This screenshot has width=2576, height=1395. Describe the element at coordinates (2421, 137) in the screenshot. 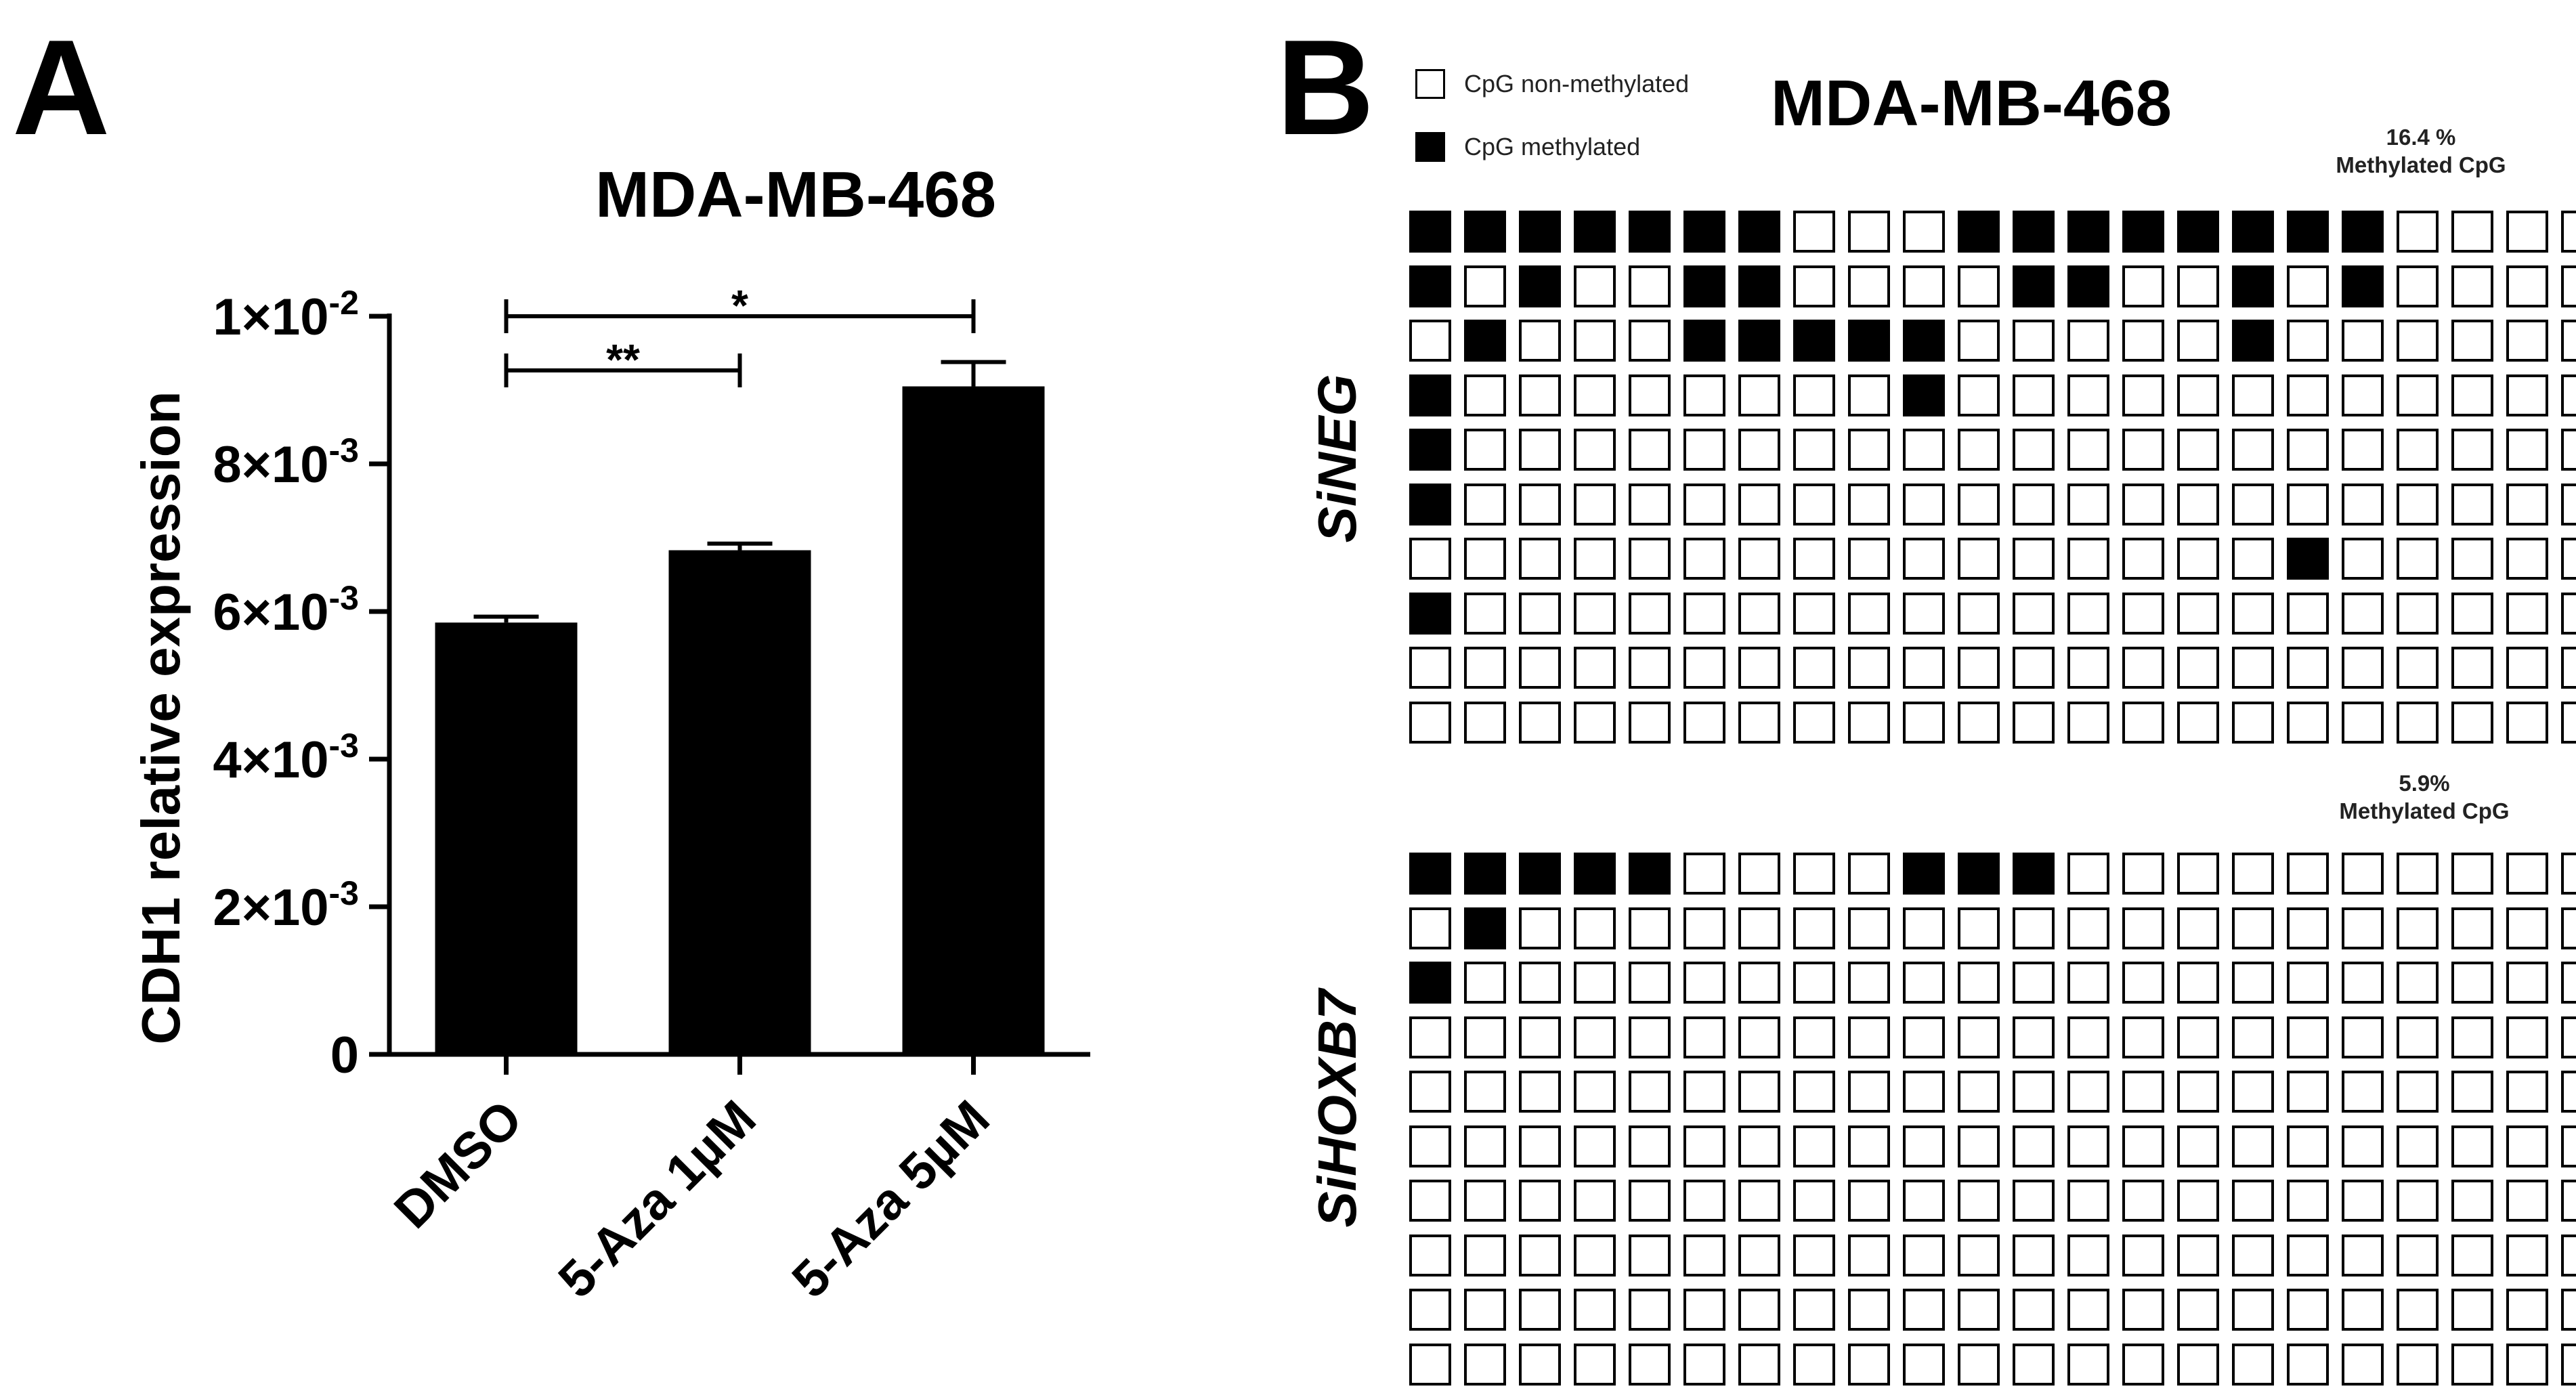

I see `percent-value: 16.4 %` at that location.